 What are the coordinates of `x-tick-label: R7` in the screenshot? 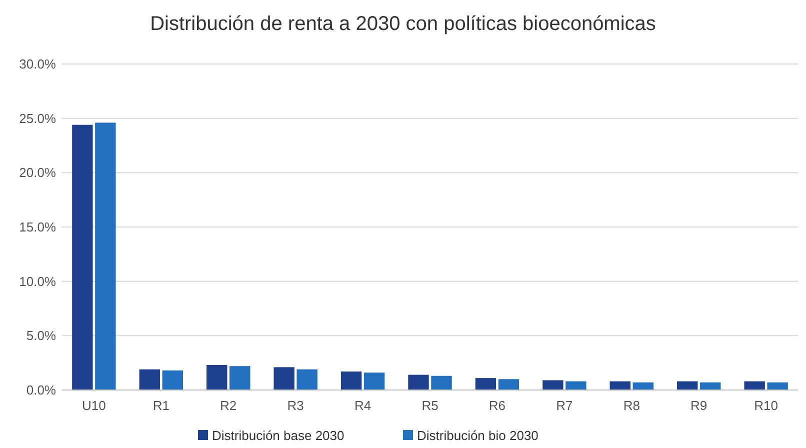 It's located at (564, 405).